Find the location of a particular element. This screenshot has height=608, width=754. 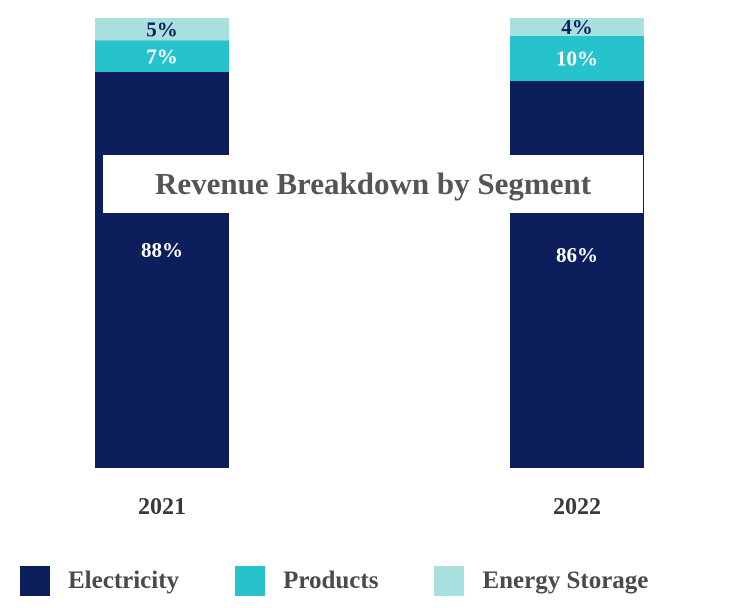

legend-label-energy-storage: Energy Storage is located at coordinates (565, 580).